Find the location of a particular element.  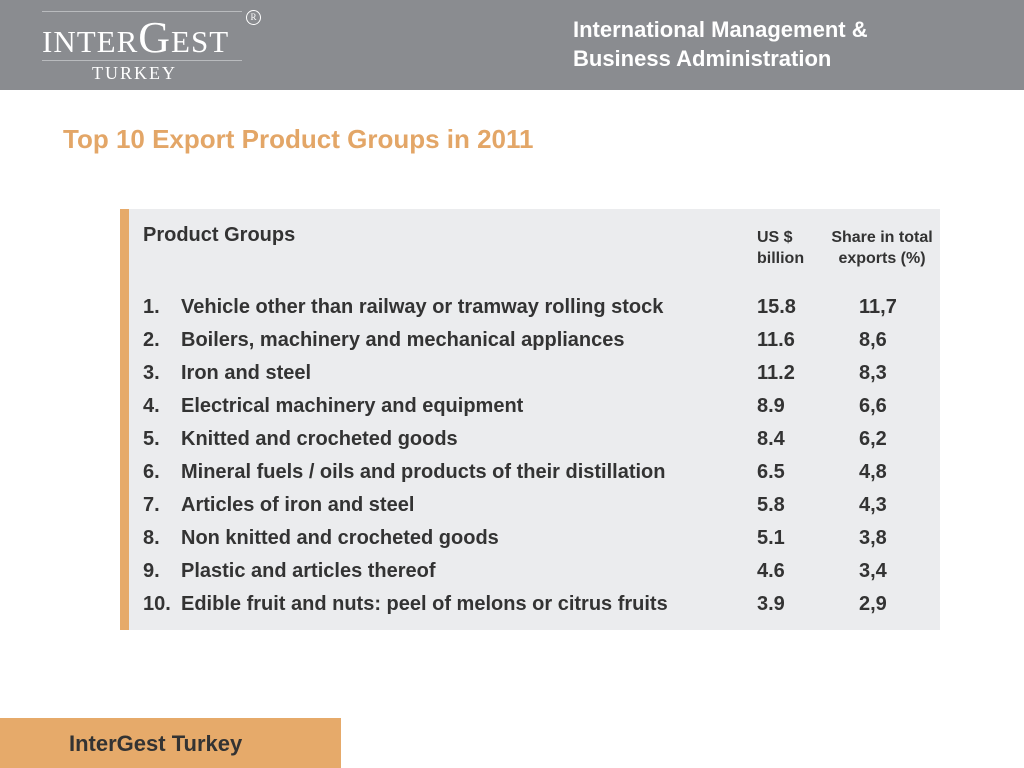

row-number: 6. is located at coordinates (151, 472).